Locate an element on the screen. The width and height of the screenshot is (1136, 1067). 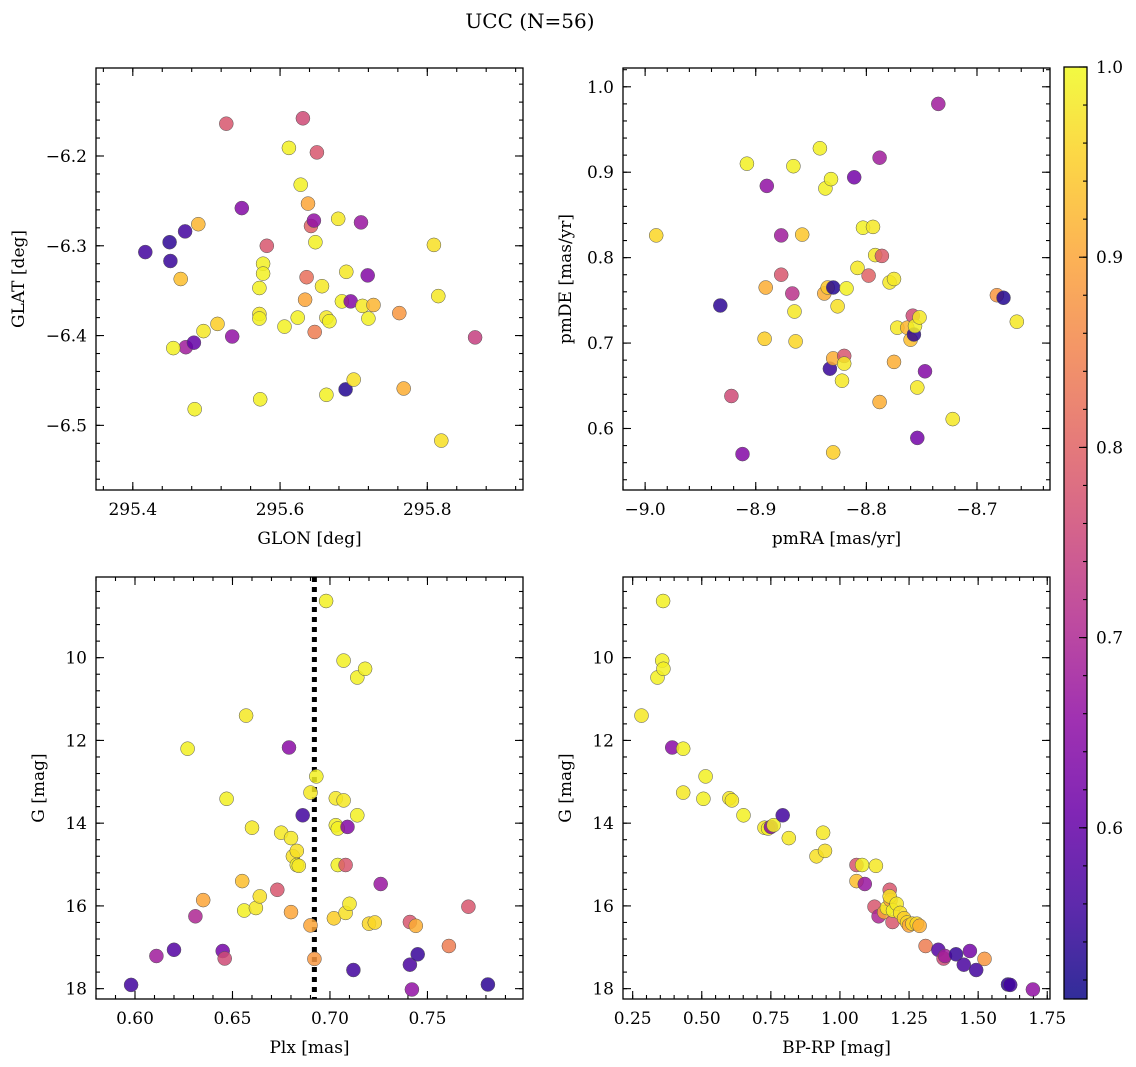
figure-title: UCC (N=56) is located at coordinates (529, 21).